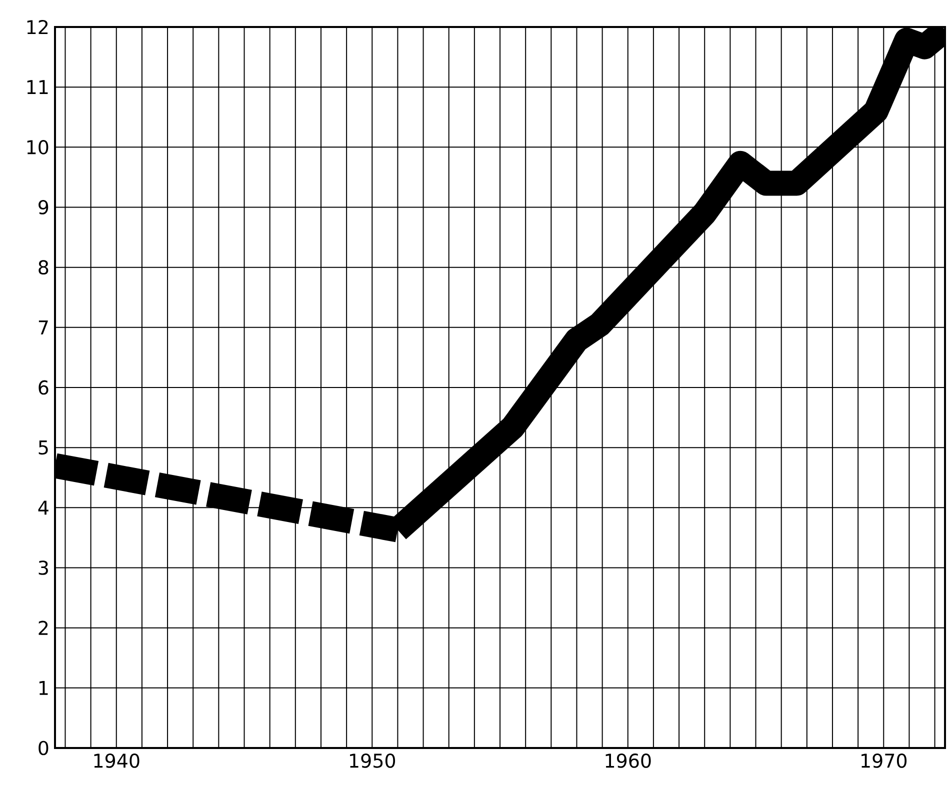 The height and width of the screenshot is (789, 952). I want to click on y-tick-label: 9, so click(43, 207).